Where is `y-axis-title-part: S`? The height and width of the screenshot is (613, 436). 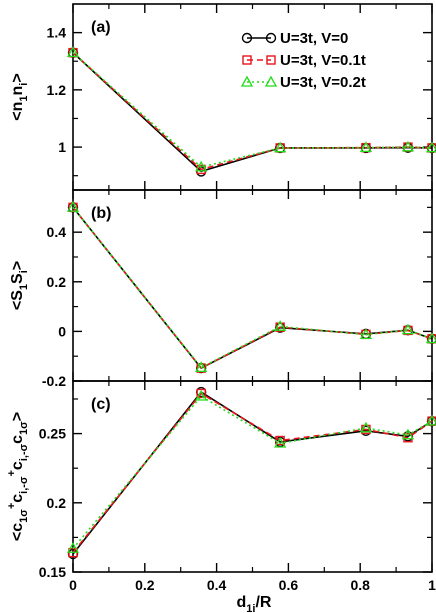
y-axis-title-part: S is located at coordinates (17, 278).